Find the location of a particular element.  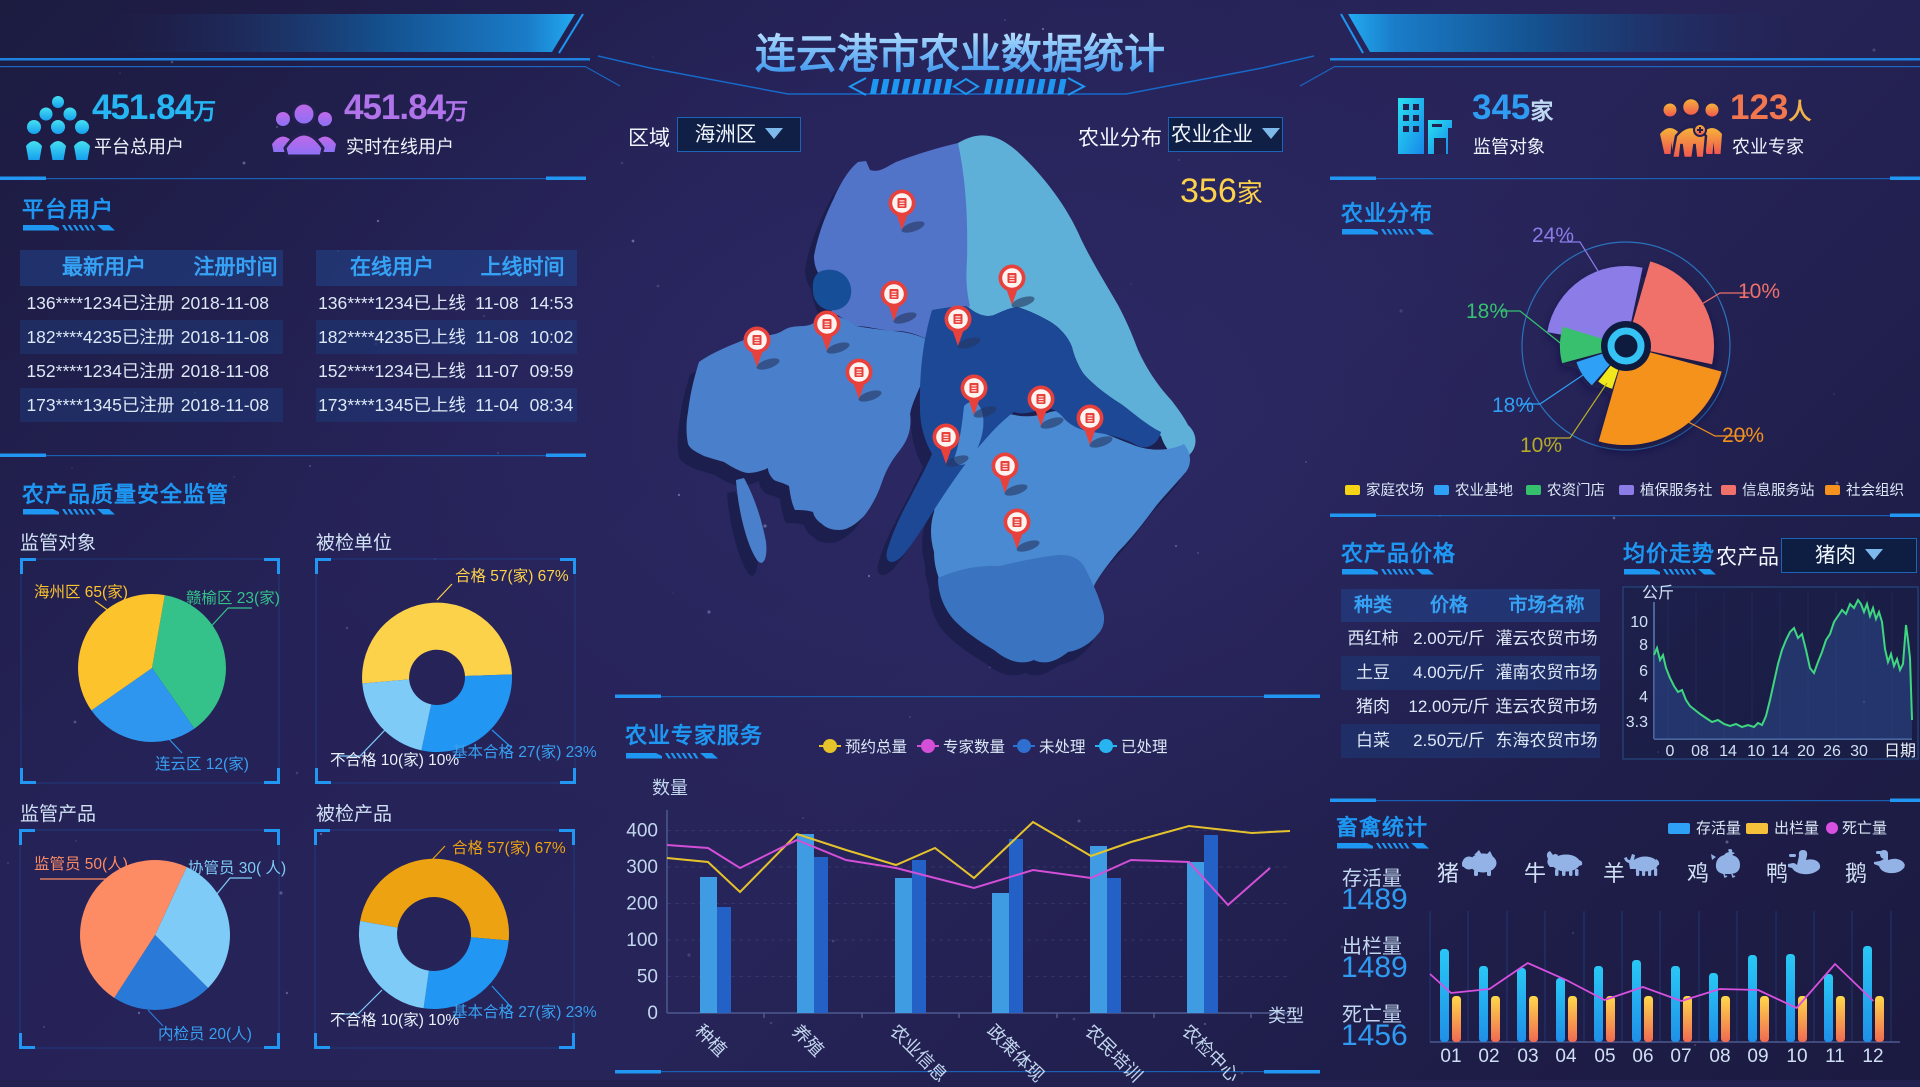

svg-text: 农业基地 is located at coordinates (1484, 490).